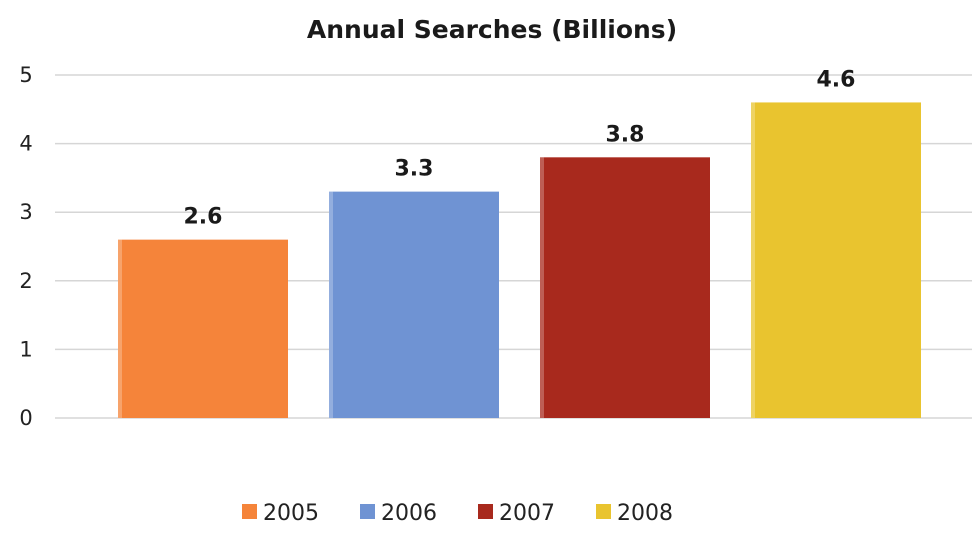  Describe the element at coordinates (25, 281) in the screenshot. I see `y-tick-label: 2` at that location.